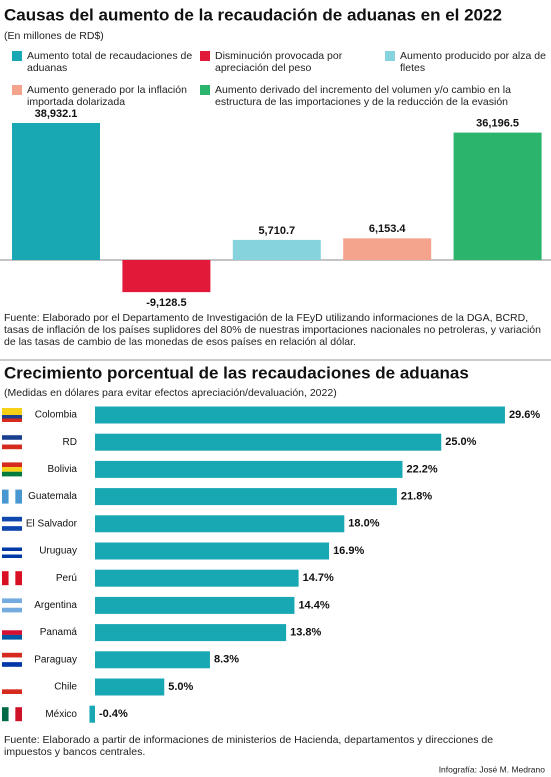 The height and width of the screenshot is (777, 551). I want to click on category-label: Chile, so click(65, 687).